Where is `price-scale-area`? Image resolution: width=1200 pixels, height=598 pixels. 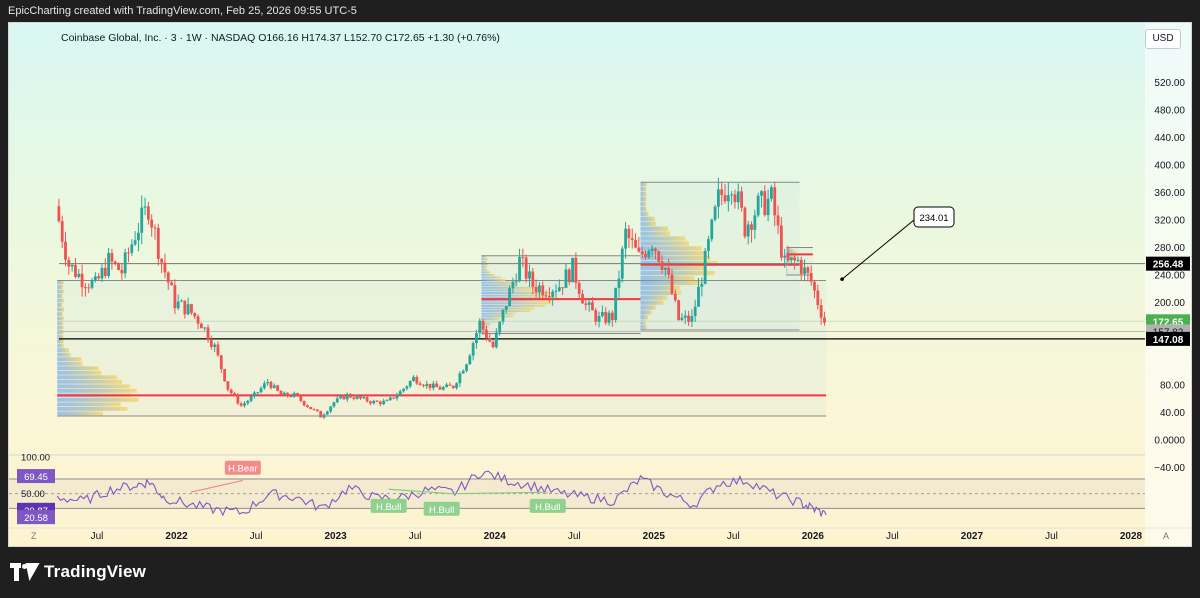
price-scale-area is located at coordinates (1168, 285).